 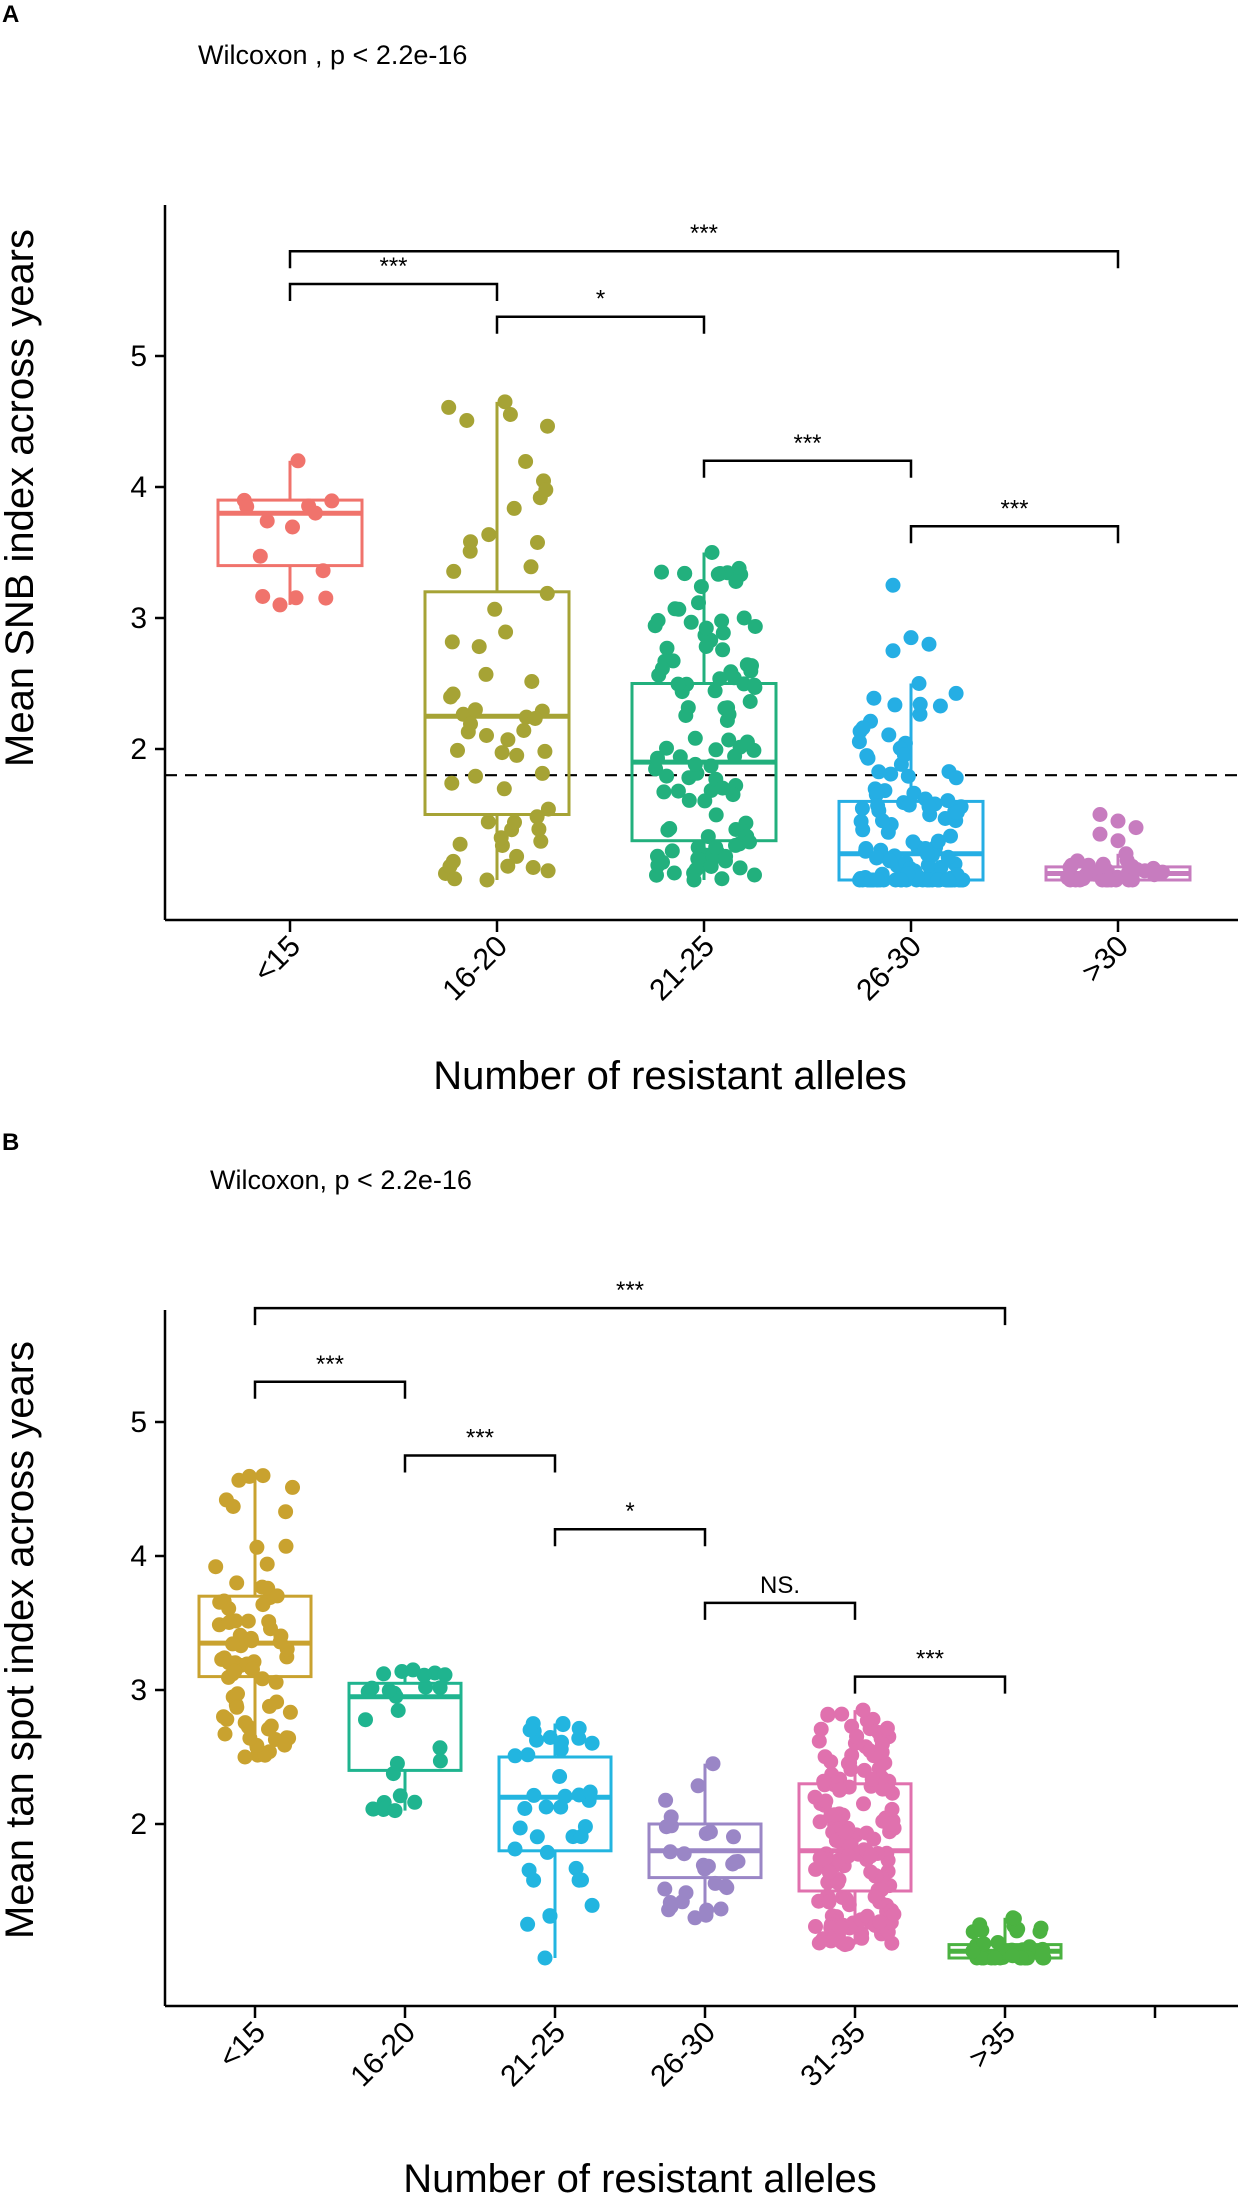 What do you see at coordinates (600, 299) in the screenshot?
I see `panel-a-significance-label: *` at bounding box center [600, 299].